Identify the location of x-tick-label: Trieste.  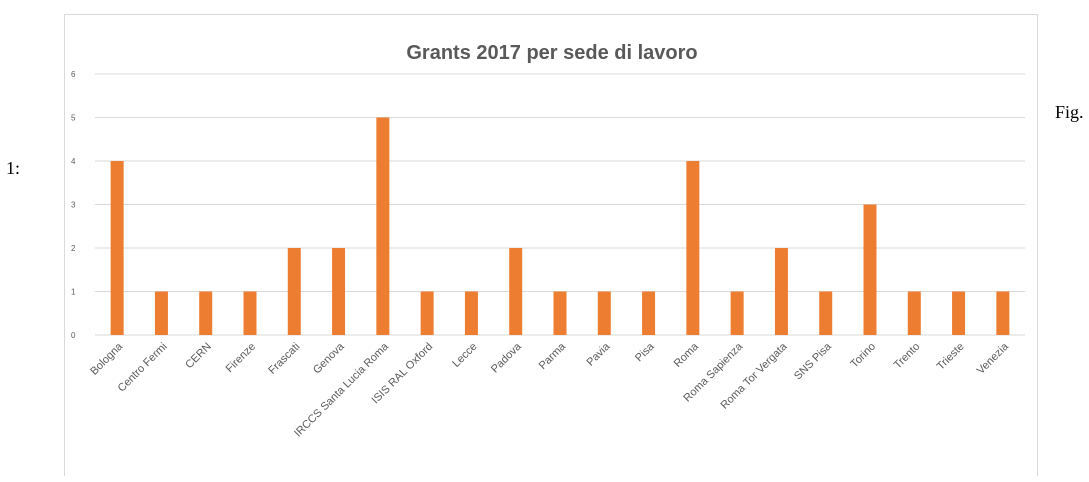
(951, 357).